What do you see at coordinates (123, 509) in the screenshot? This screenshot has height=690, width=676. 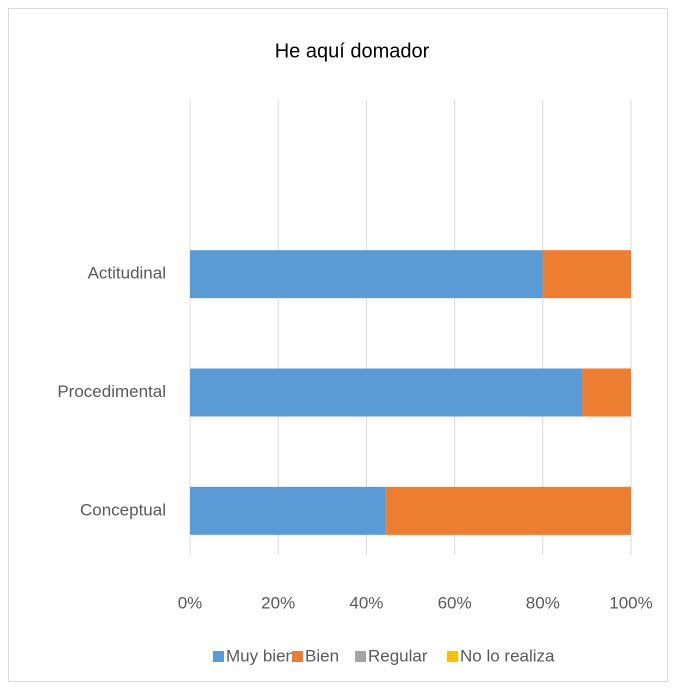 I see `y-tick-label: Conceptual` at bounding box center [123, 509].